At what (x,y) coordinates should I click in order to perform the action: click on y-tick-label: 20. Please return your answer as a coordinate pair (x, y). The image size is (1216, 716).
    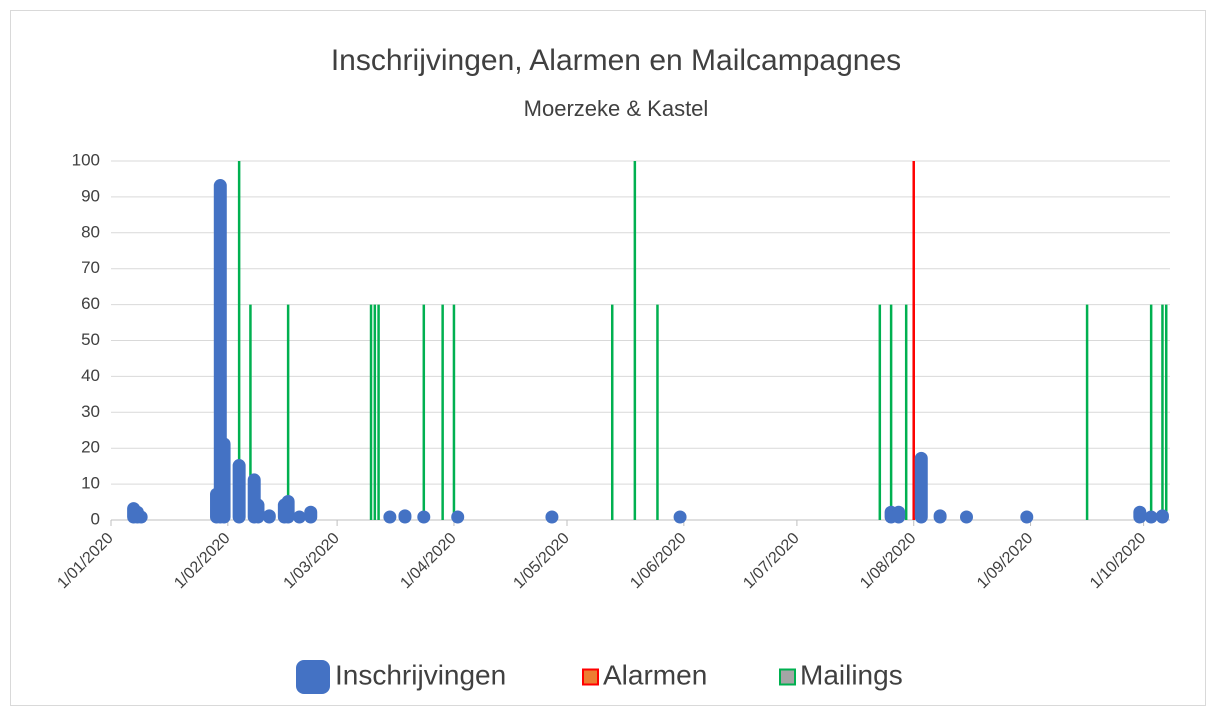
    Looking at the image, I should click on (90, 447).